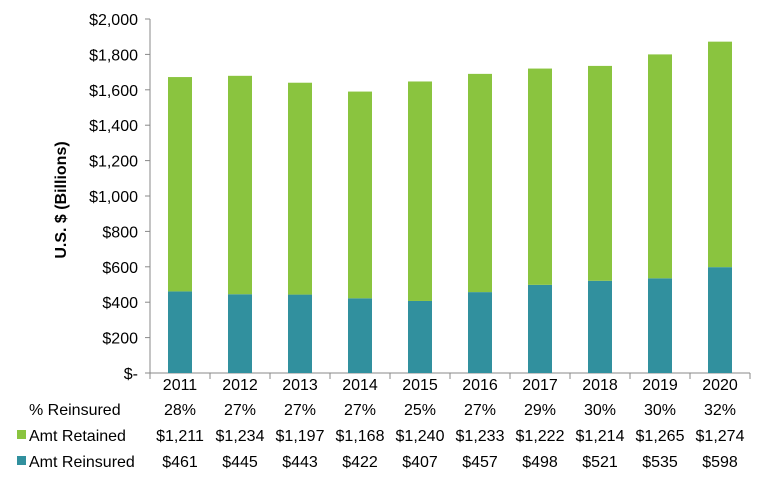 This screenshot has width=772, height=479. I want to click on cell-amt-retained: $1,211, so click(180, 436).